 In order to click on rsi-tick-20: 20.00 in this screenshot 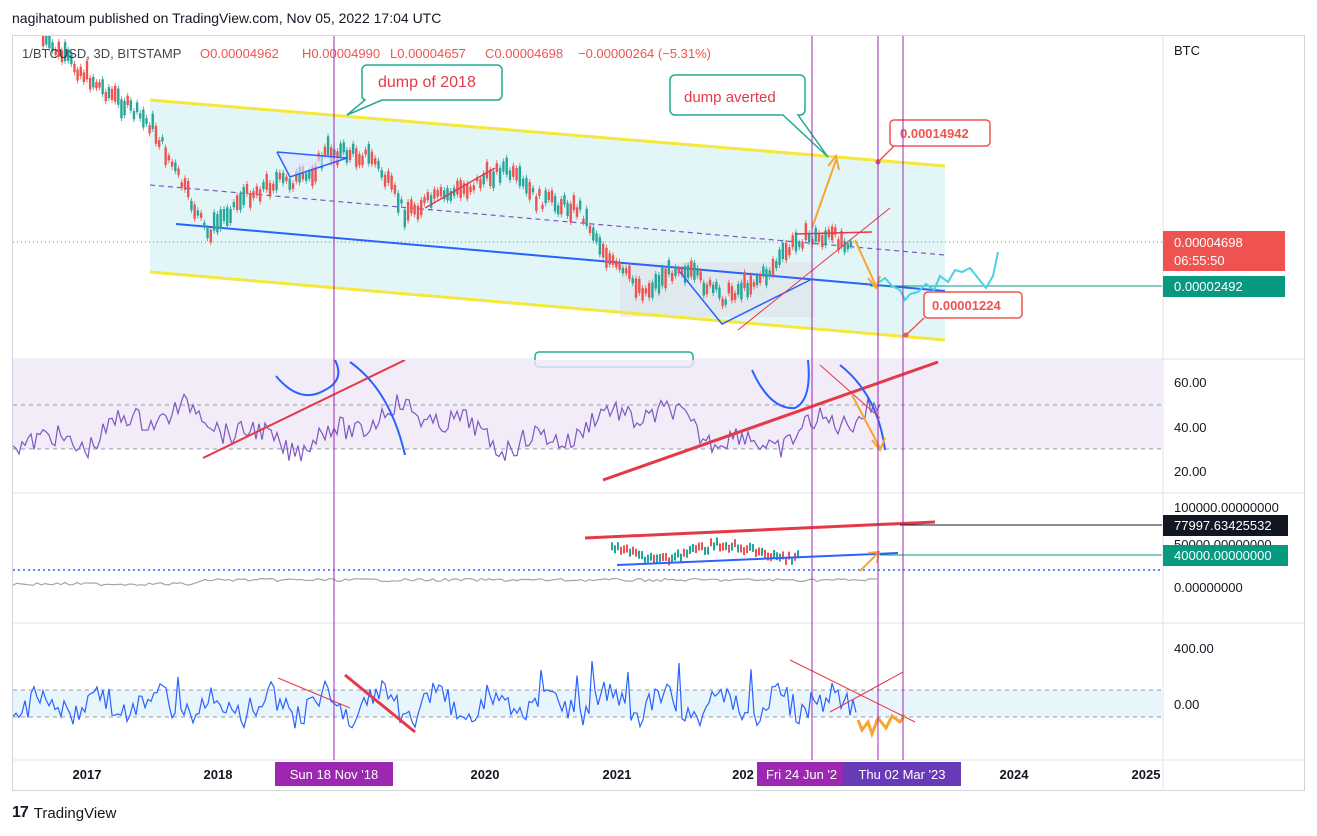, I will do `click(1190, 471)`.